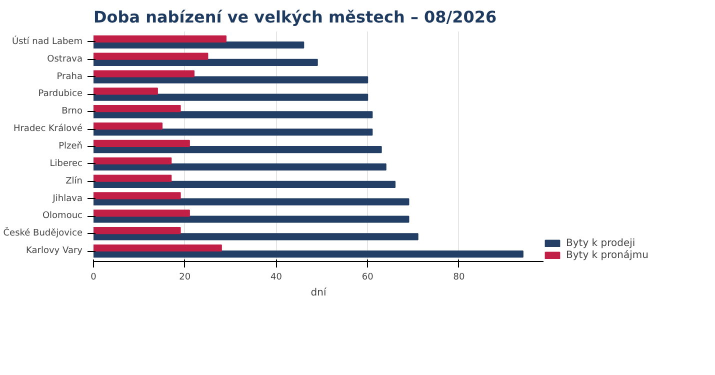 The width and height of the screenshot is (715, 375). Describe the element at coordinates (295, 17) in the screenshot. I see `chart-title: Doba nabízení ve velkých městech – 08/2026` at that location.